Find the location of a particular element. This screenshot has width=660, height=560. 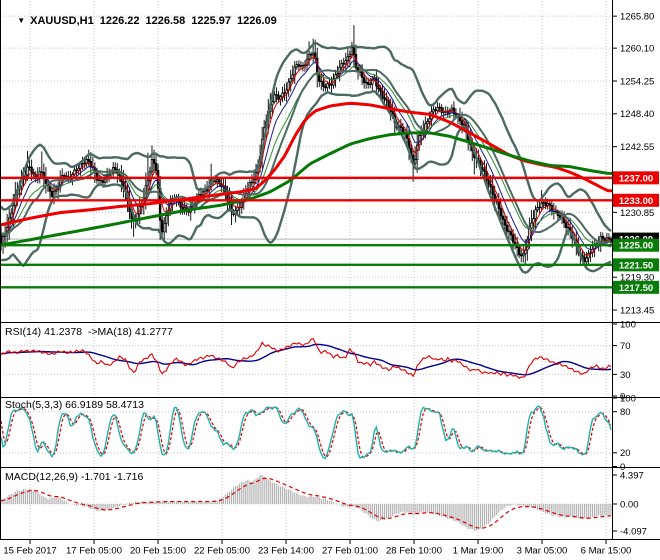

rsi-line is located at coordinates (306, 358).